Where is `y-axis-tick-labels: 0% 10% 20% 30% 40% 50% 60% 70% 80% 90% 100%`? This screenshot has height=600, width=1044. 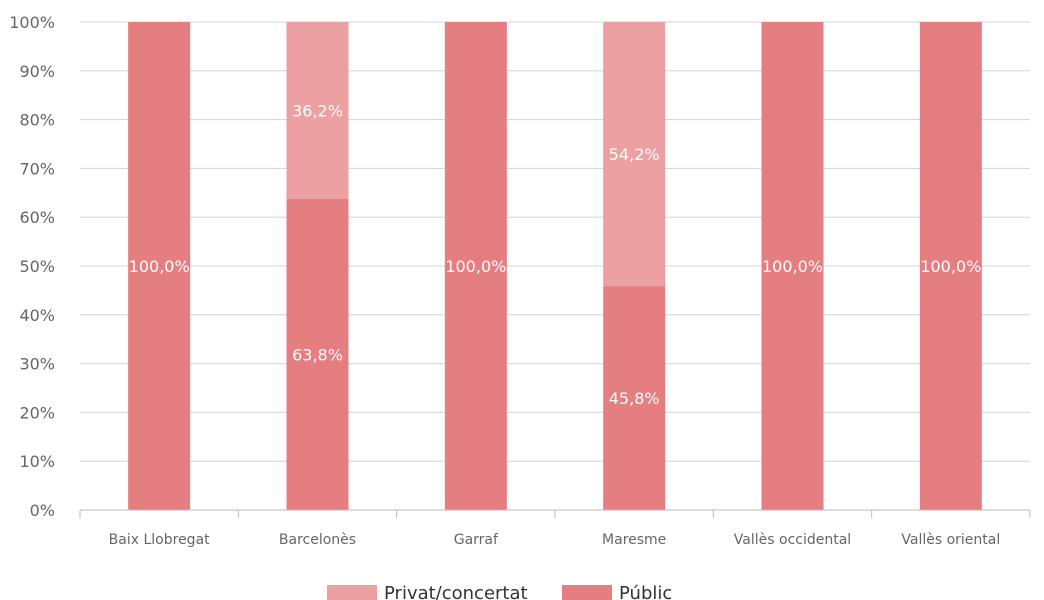
y-axis-tick-labels: 0% 10% 20% 30% 40% 50% 60% 70% 80% 90% 100% is located at coordinates (32, 266).